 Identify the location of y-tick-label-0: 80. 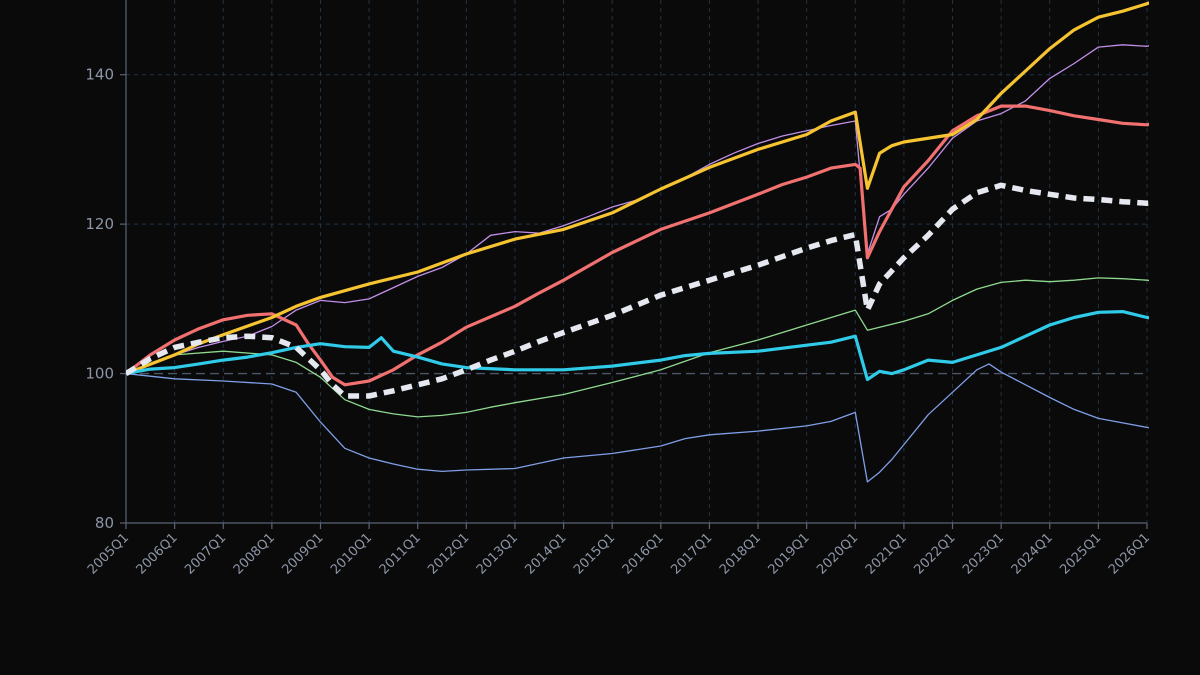
(104, 523).